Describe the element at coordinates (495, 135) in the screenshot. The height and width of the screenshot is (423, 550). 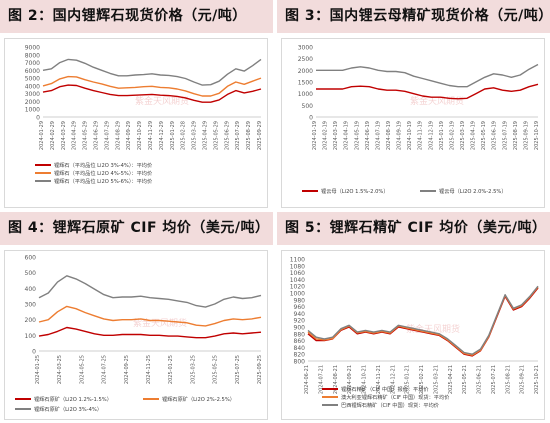
I see `x-tick-label: 2025-06-19` at that location.